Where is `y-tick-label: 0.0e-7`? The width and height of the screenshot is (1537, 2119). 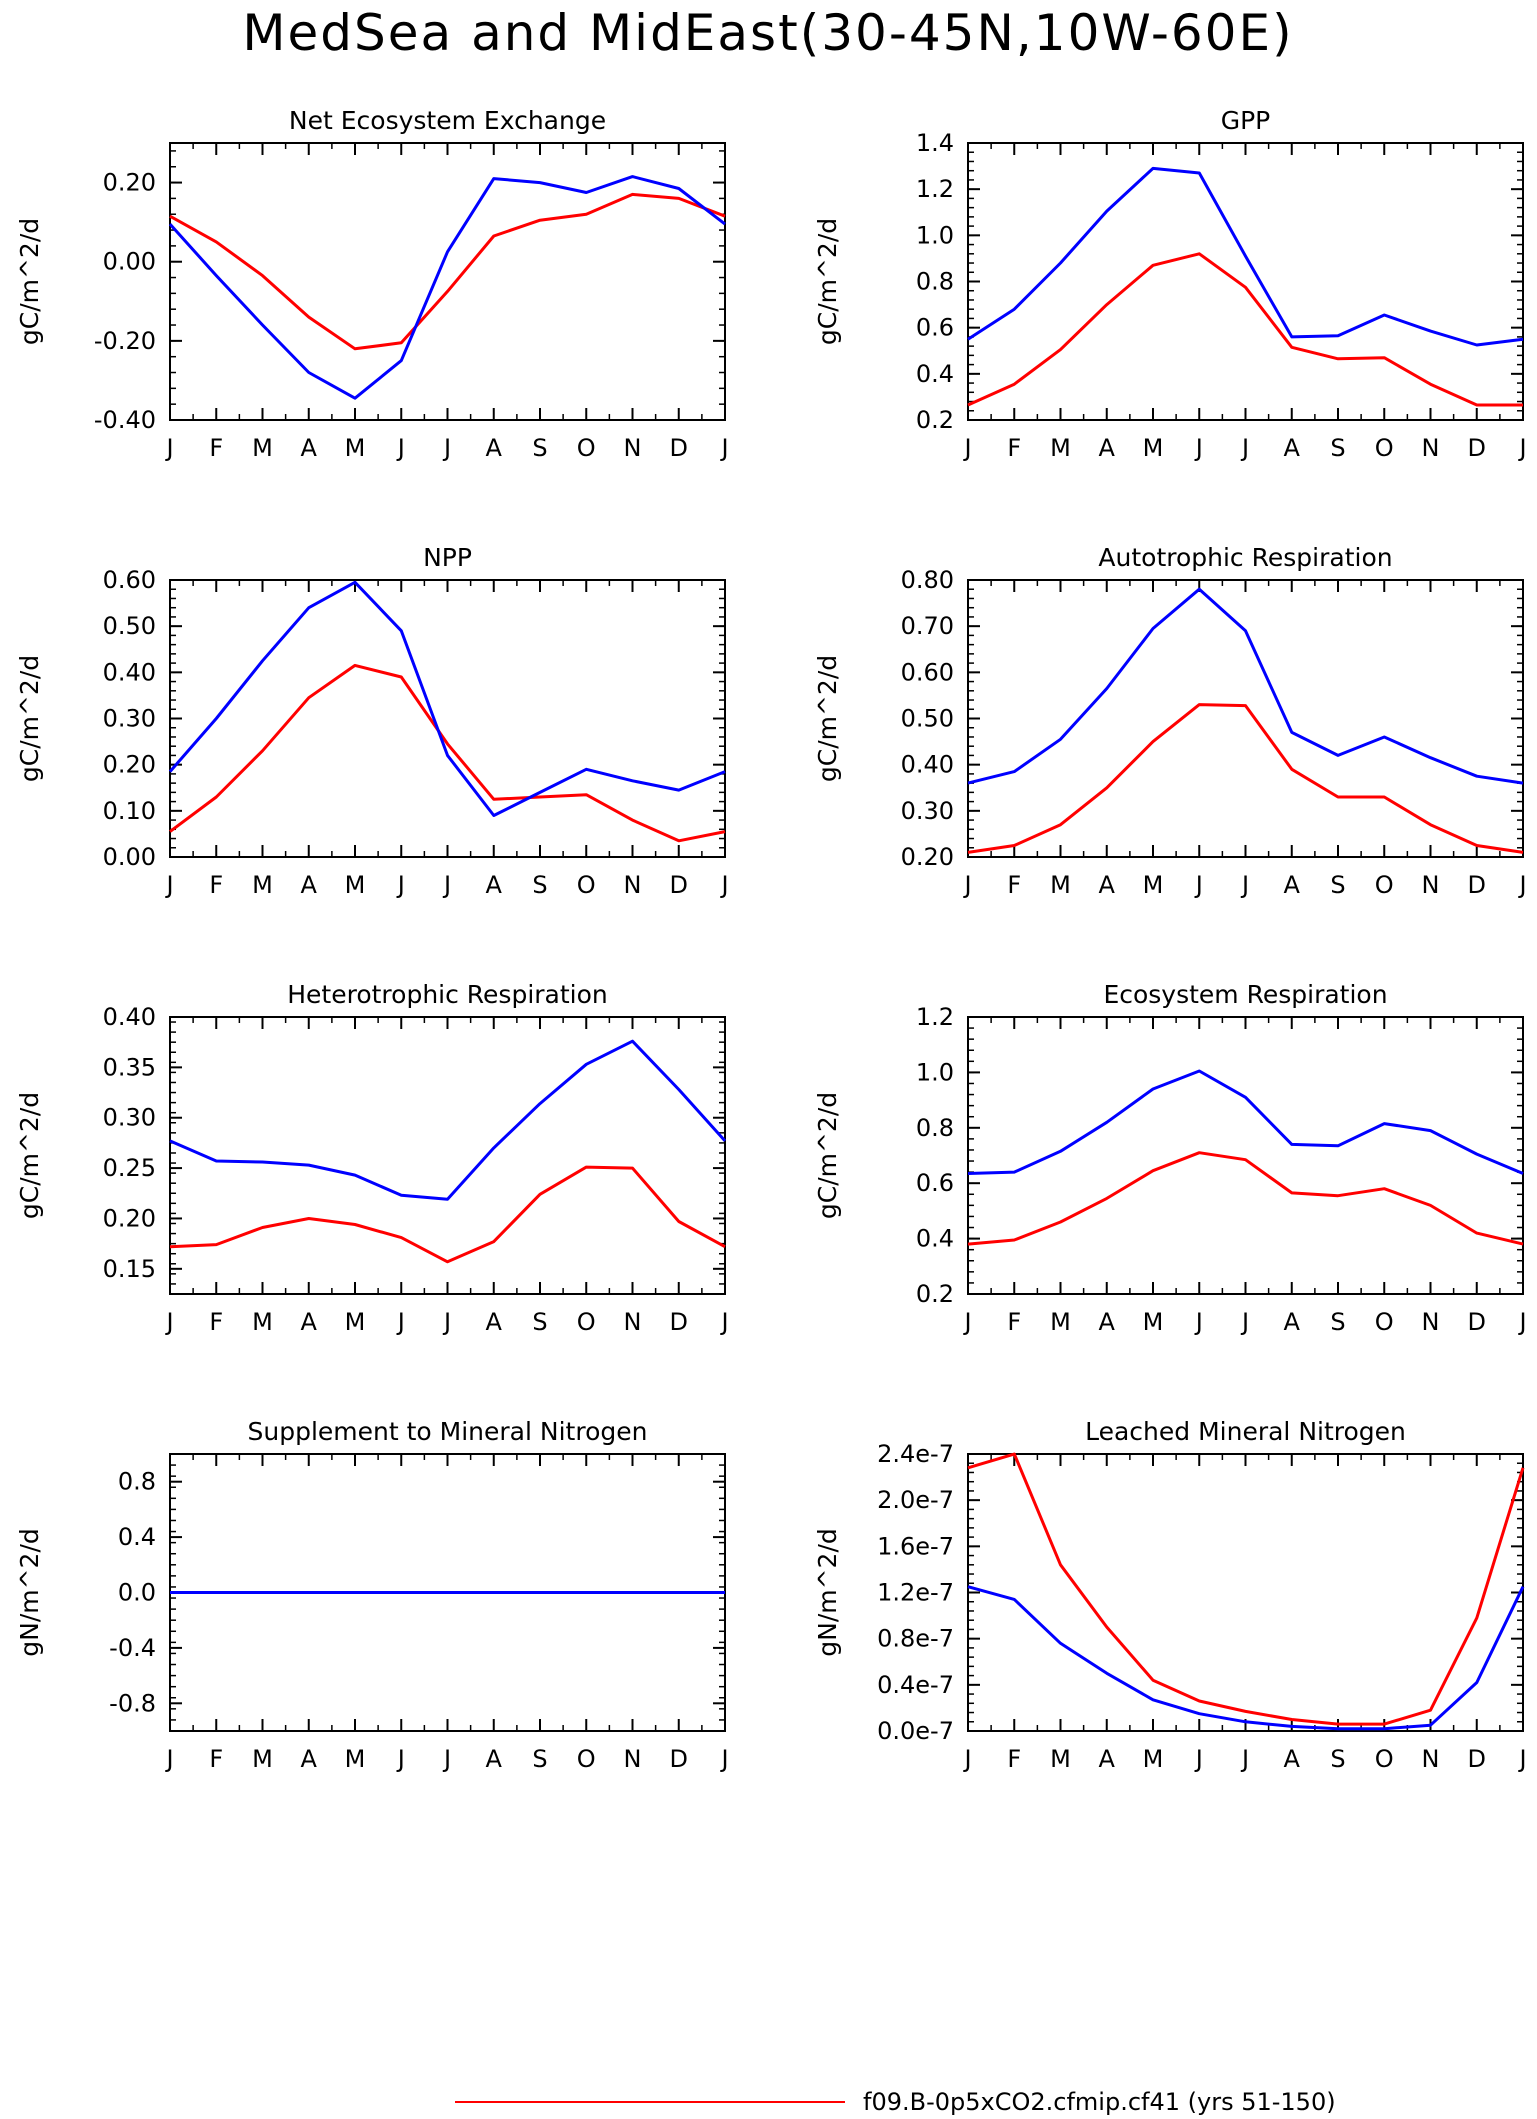 y-tick-label: 0.0e-7 is located at coordinates (915, 1731).